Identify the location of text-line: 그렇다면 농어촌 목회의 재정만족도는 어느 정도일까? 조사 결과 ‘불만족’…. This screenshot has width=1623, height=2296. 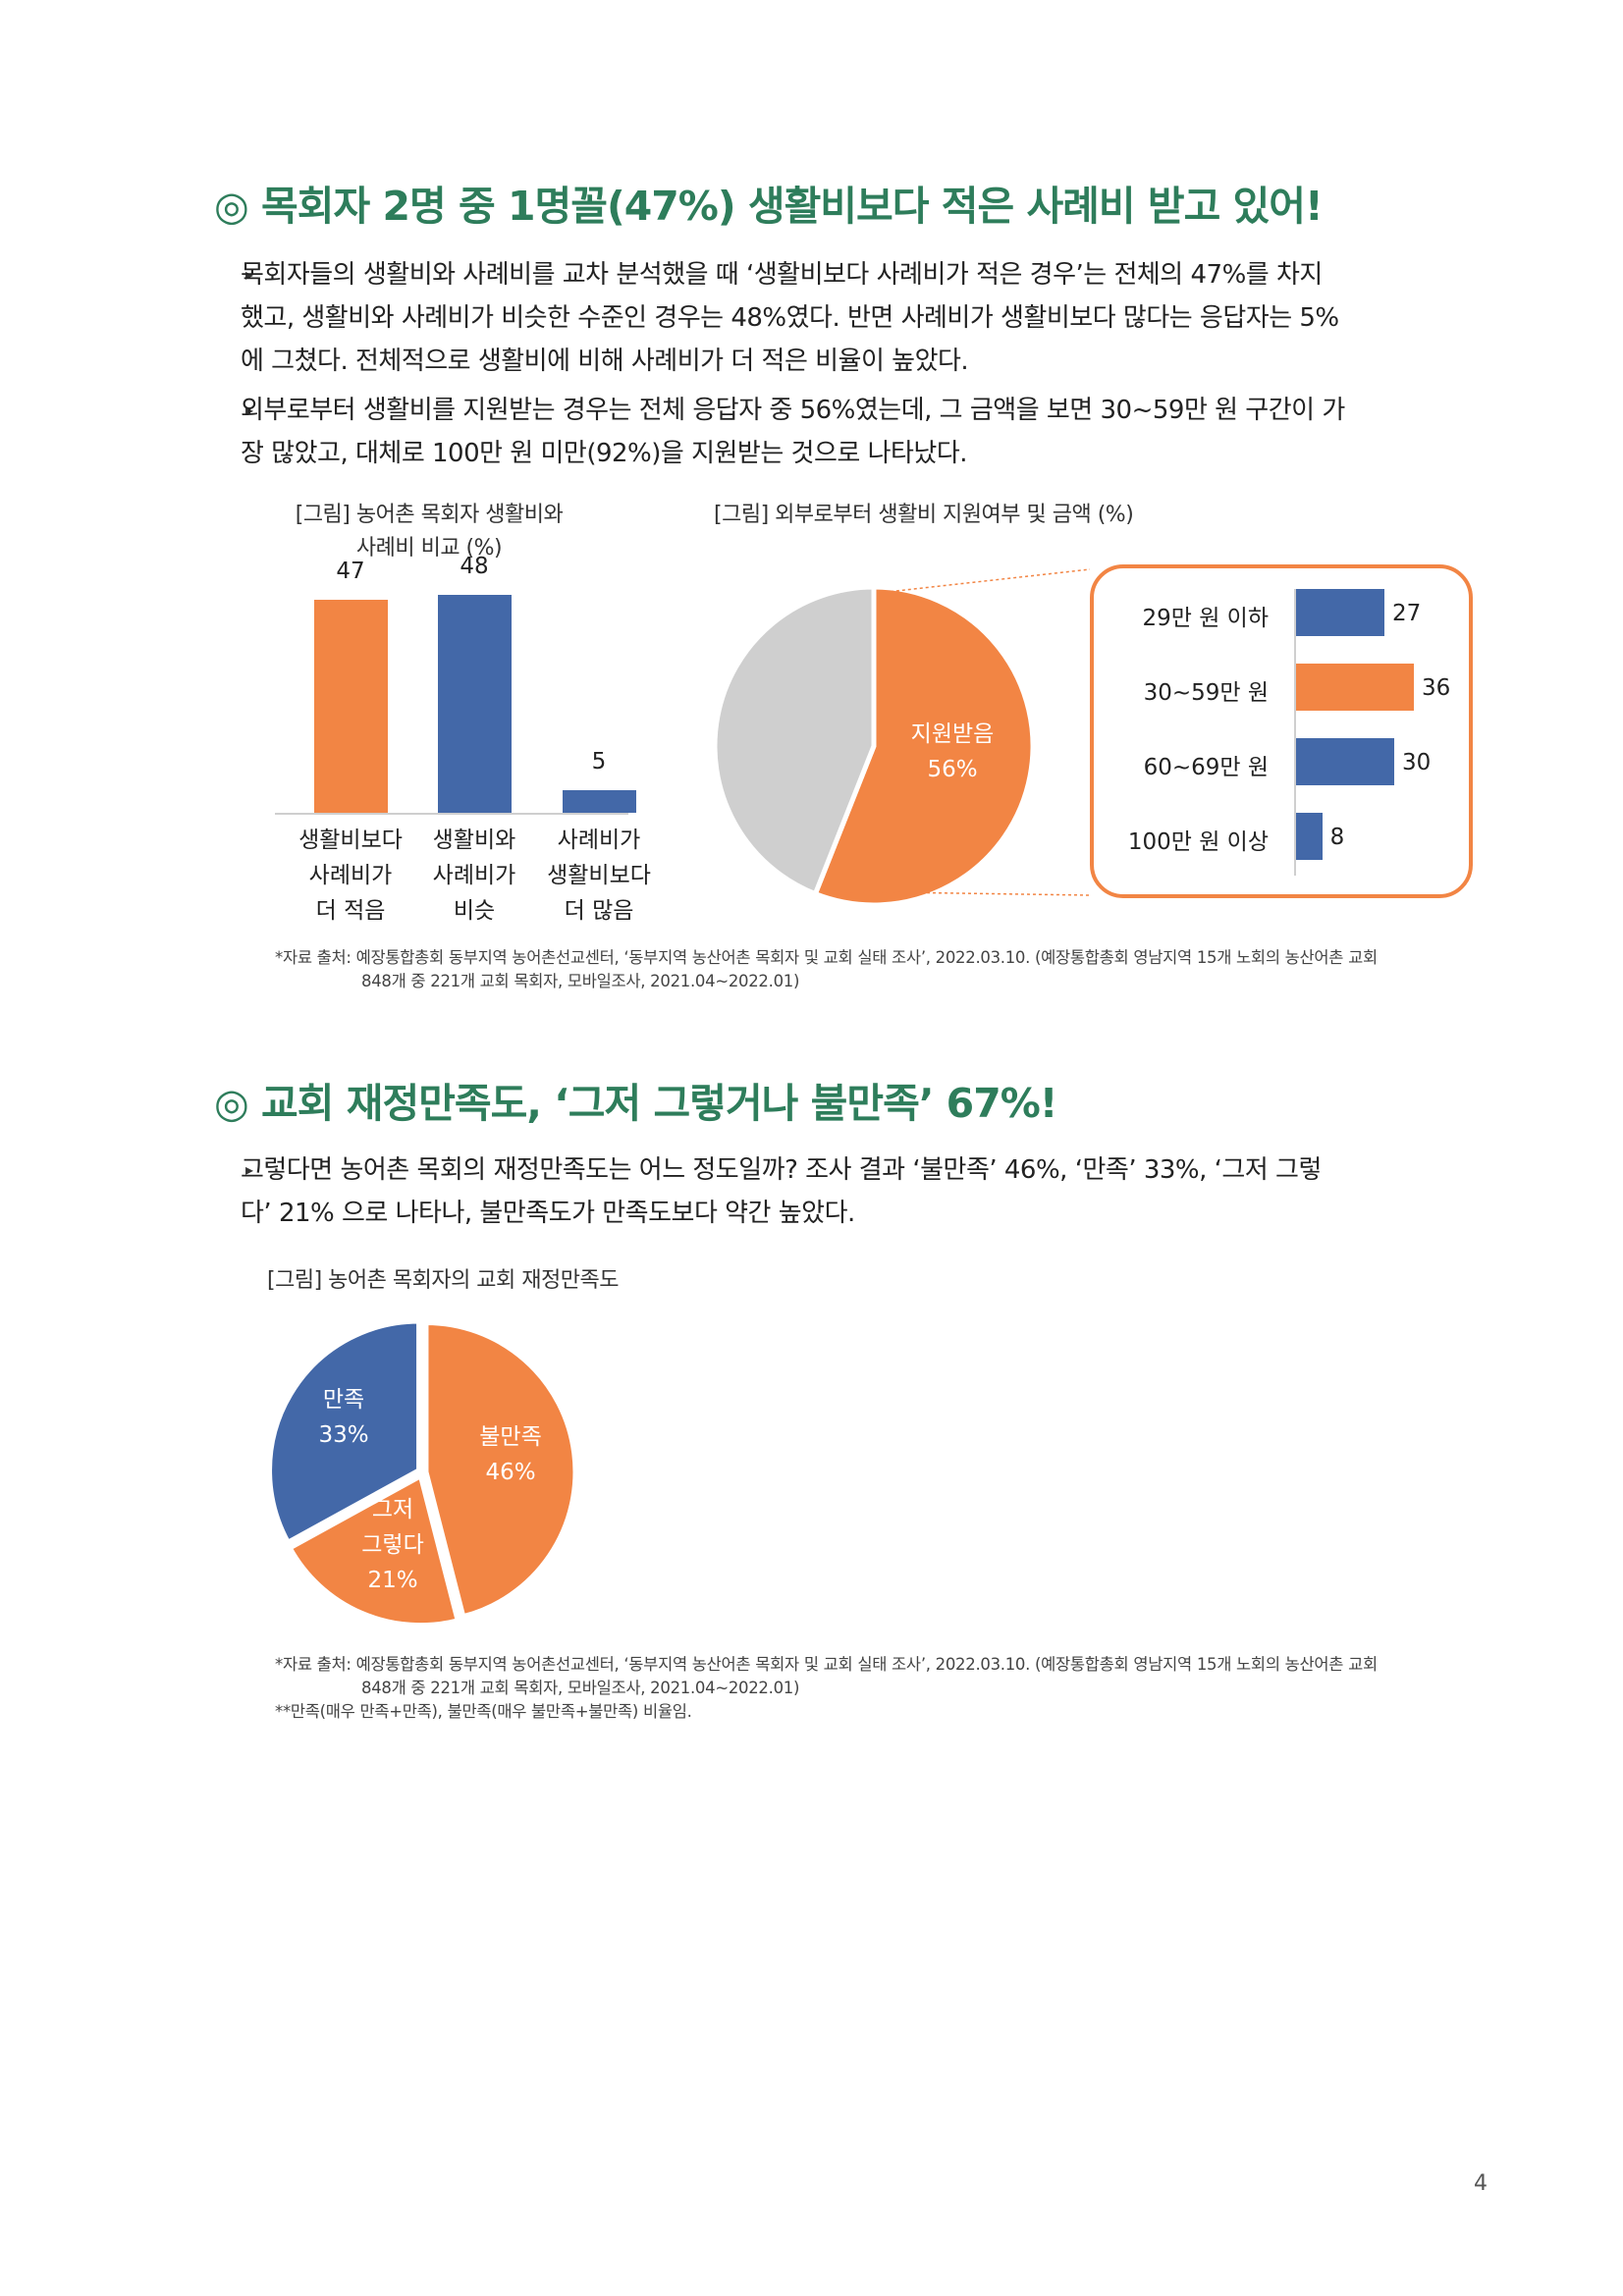
(781, 1170).